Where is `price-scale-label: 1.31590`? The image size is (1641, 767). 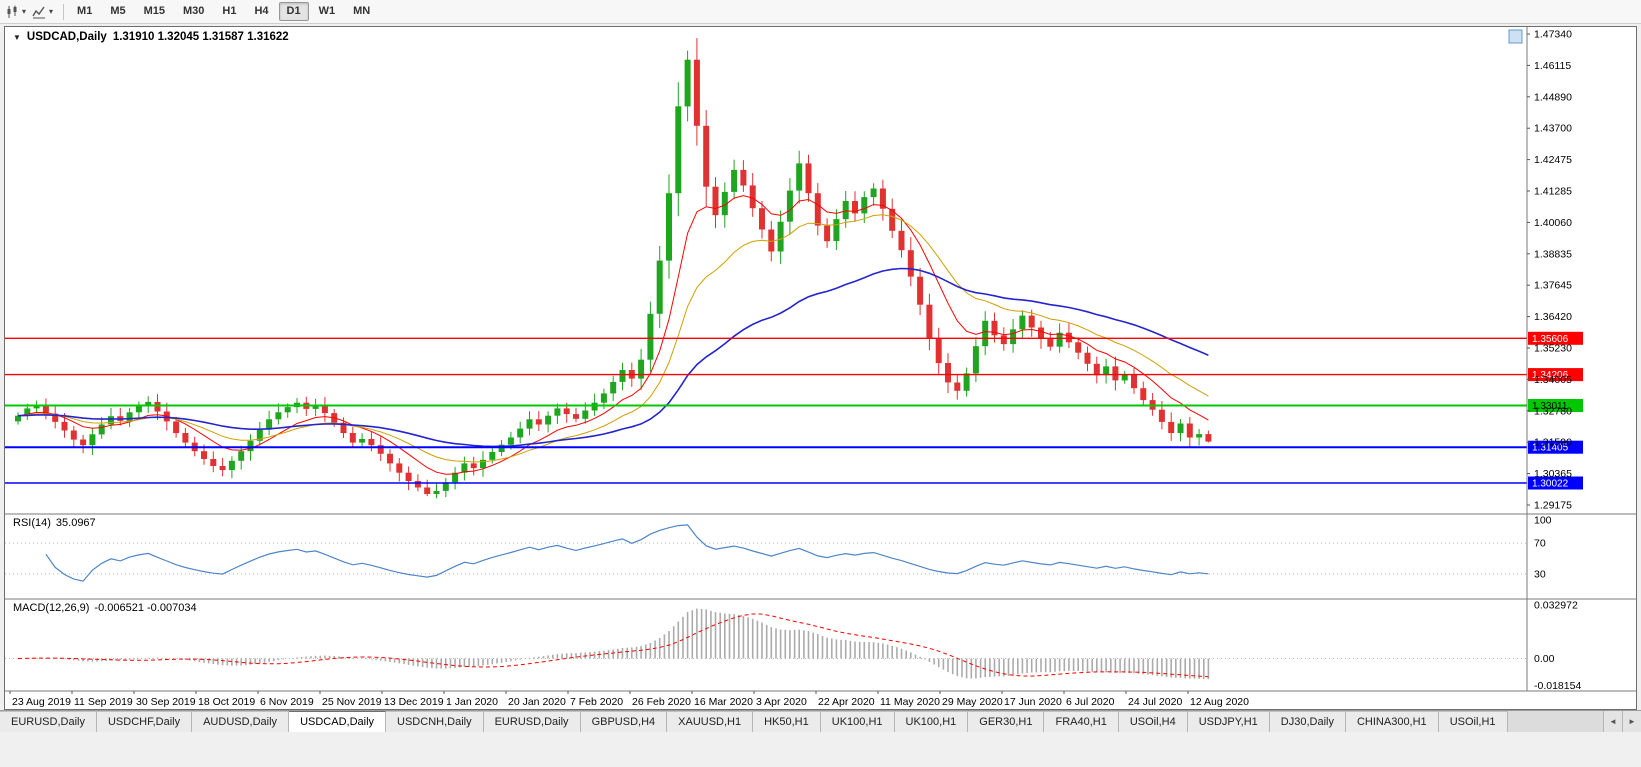 price-scale-label: 1.31590 is located at coordinates (1553, 443).